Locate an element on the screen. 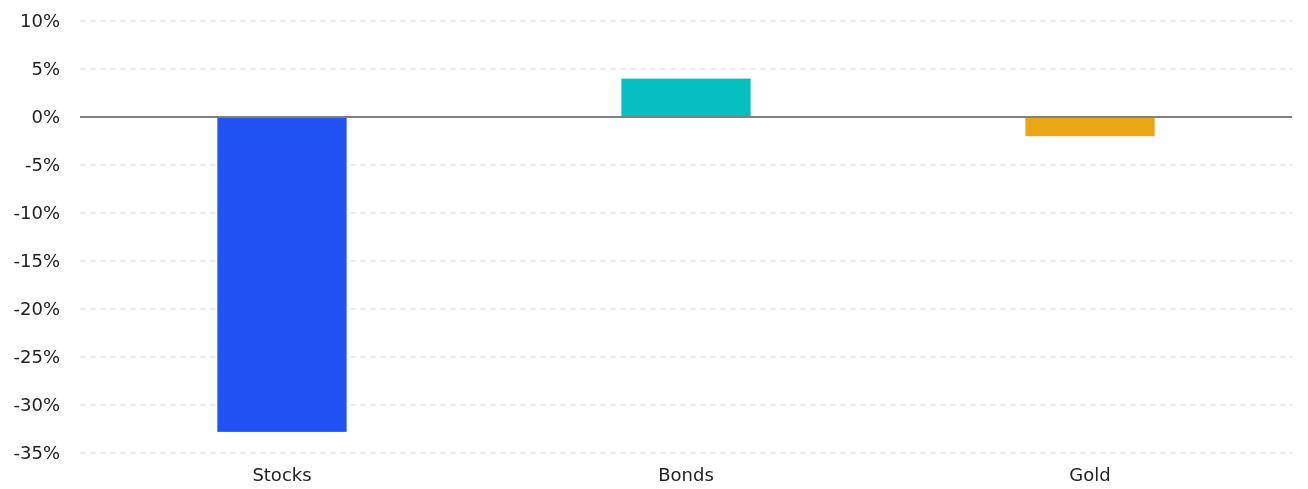 The image size is (1308, 489). x-tick-label: Stocks is located at coordinates (282, 474).